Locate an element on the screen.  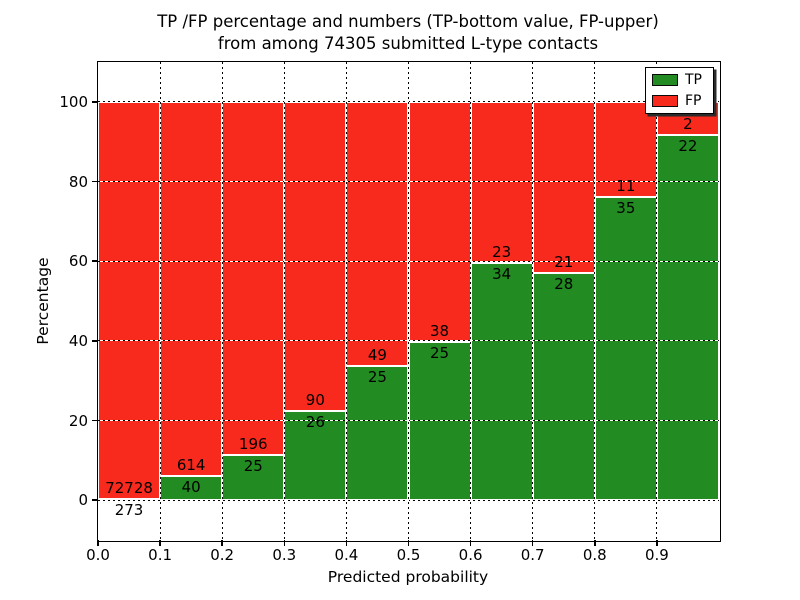
y-tick-label: 0 is located at coordinates (83, 500).